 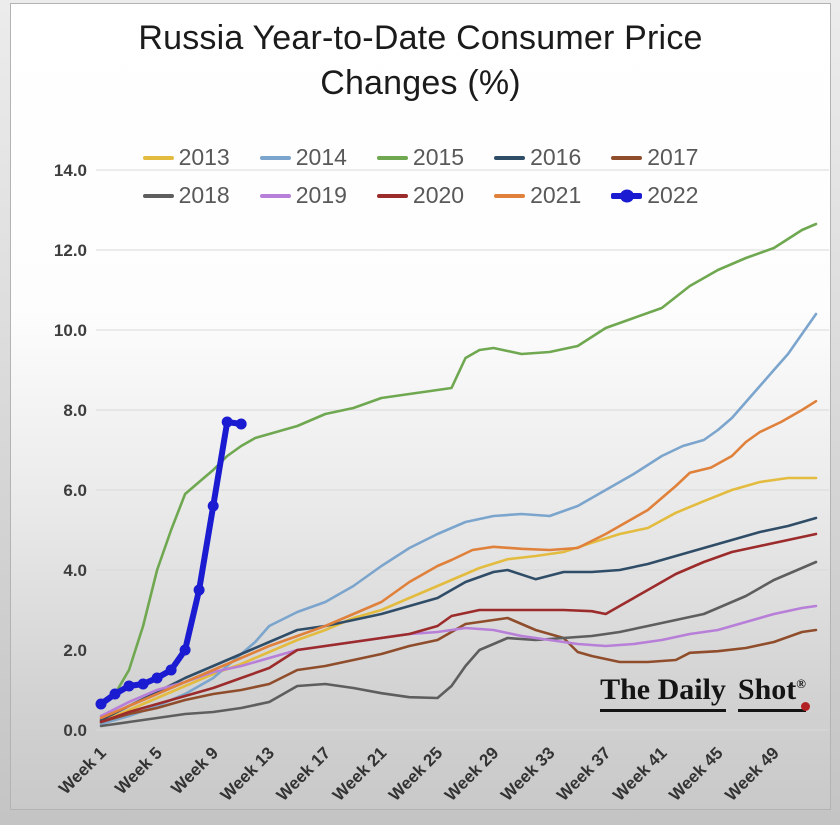 I want to click on legend-item-2019: 2019, so click(x=303, y=195).